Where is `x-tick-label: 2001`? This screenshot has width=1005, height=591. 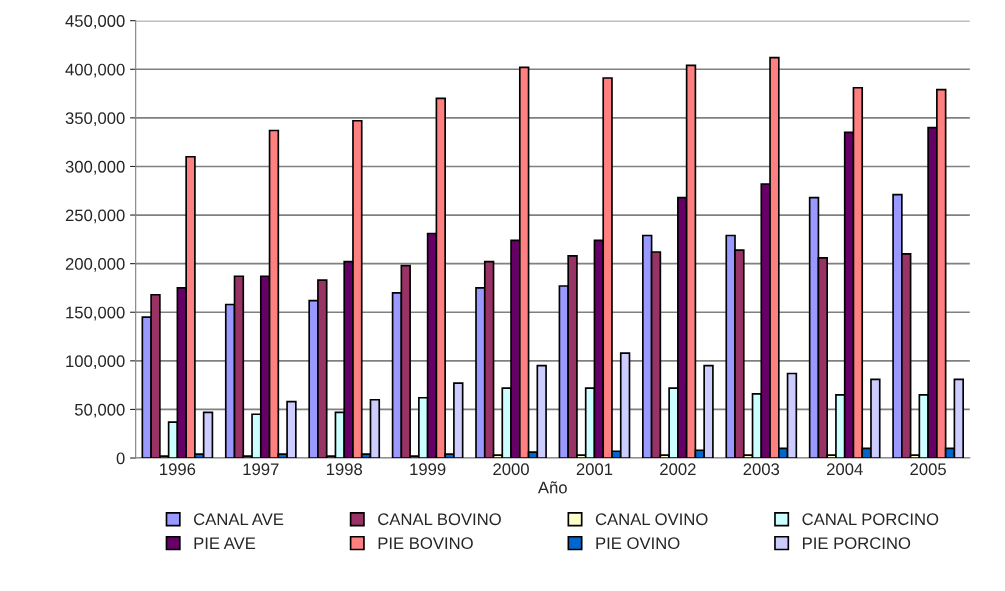
x-tick-label: 2001 is located at coordinates (594, 469).